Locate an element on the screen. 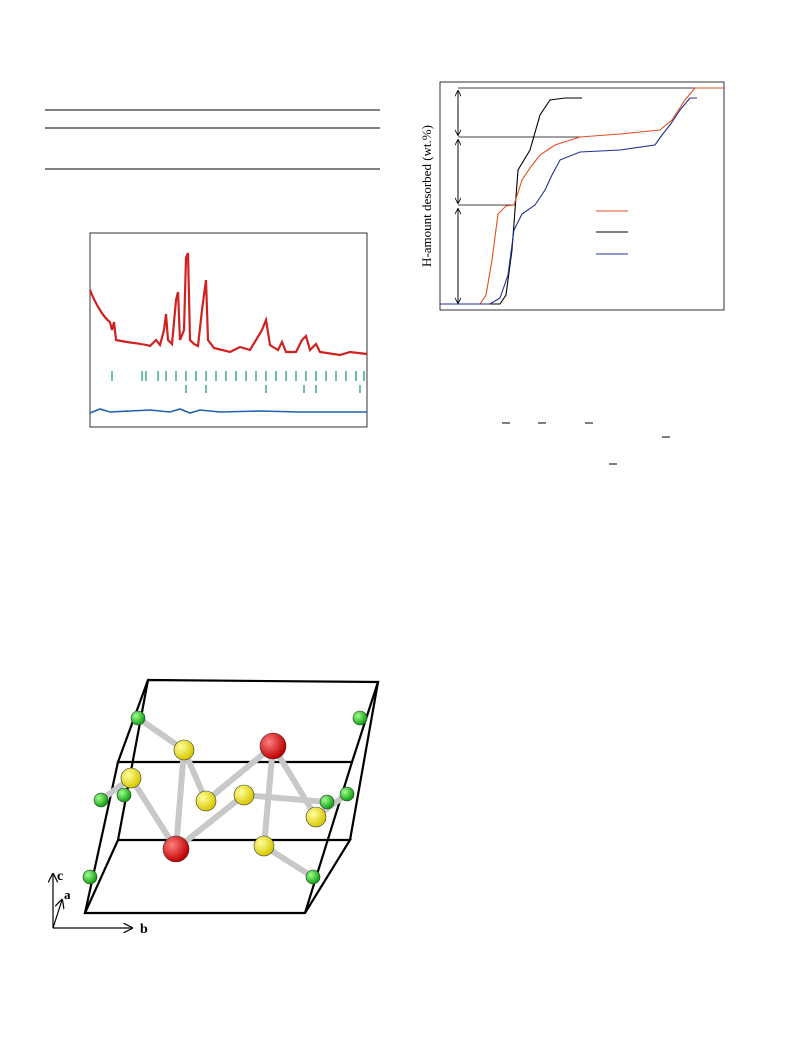 The width and height of the screenshot is (793, 1057). axis-b: b is located at coordinates (144, 929).